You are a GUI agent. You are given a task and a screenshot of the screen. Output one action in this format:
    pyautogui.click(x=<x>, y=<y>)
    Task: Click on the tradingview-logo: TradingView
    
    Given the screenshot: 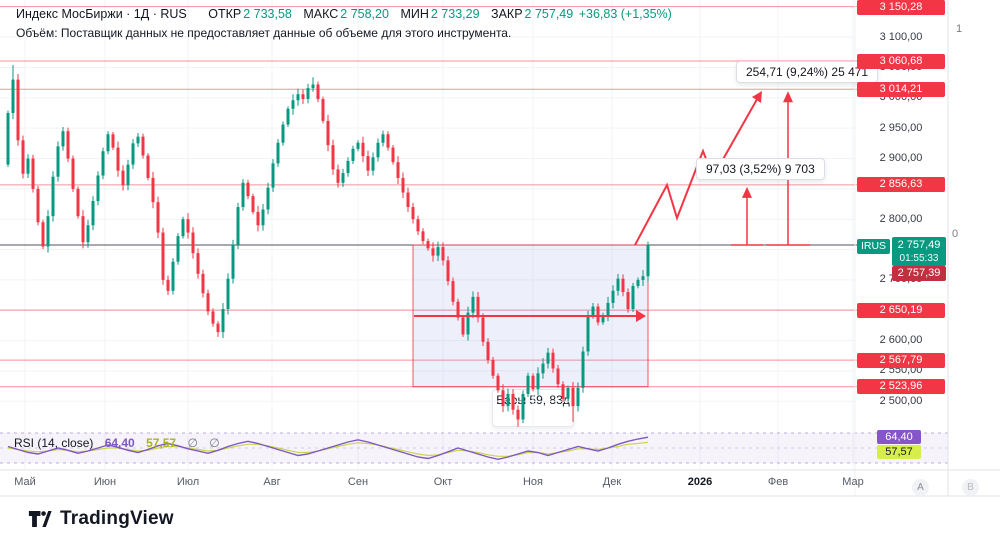 What is the action you would take?
    pyautogui.click(x=101, y=519)
    